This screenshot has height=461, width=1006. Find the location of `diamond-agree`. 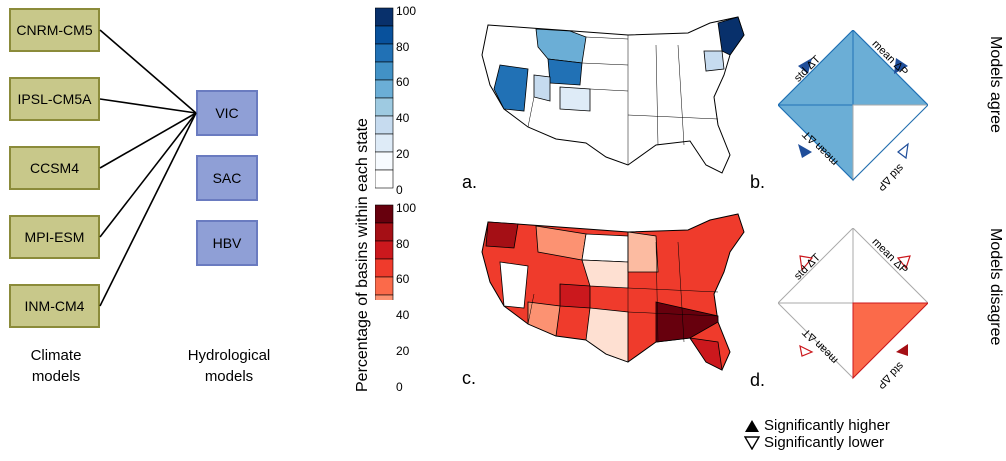

diamond-agree is located at coordinates (853, 106).